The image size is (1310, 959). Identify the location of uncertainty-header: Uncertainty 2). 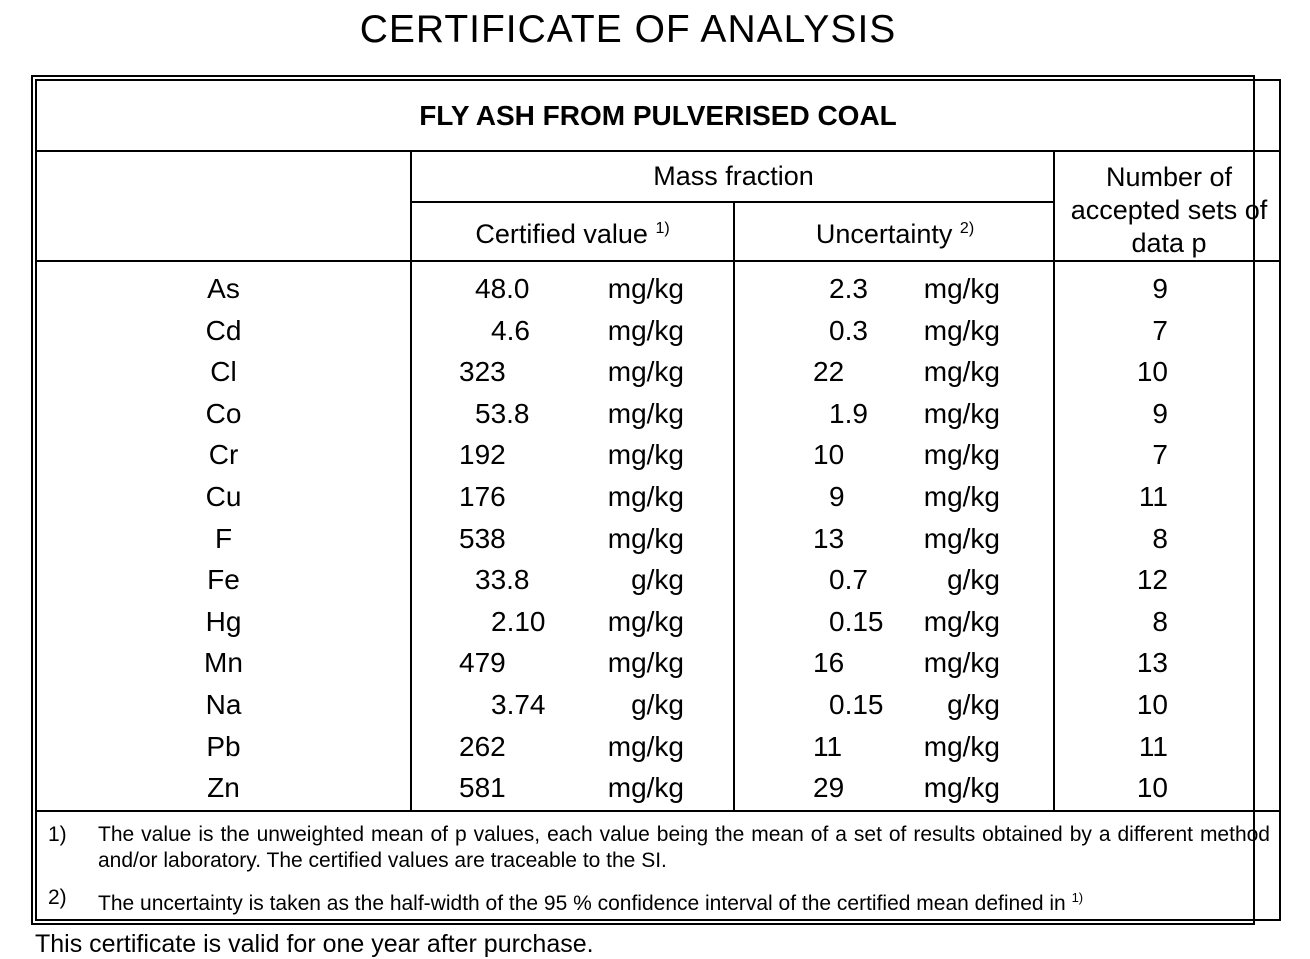
(895, 234).